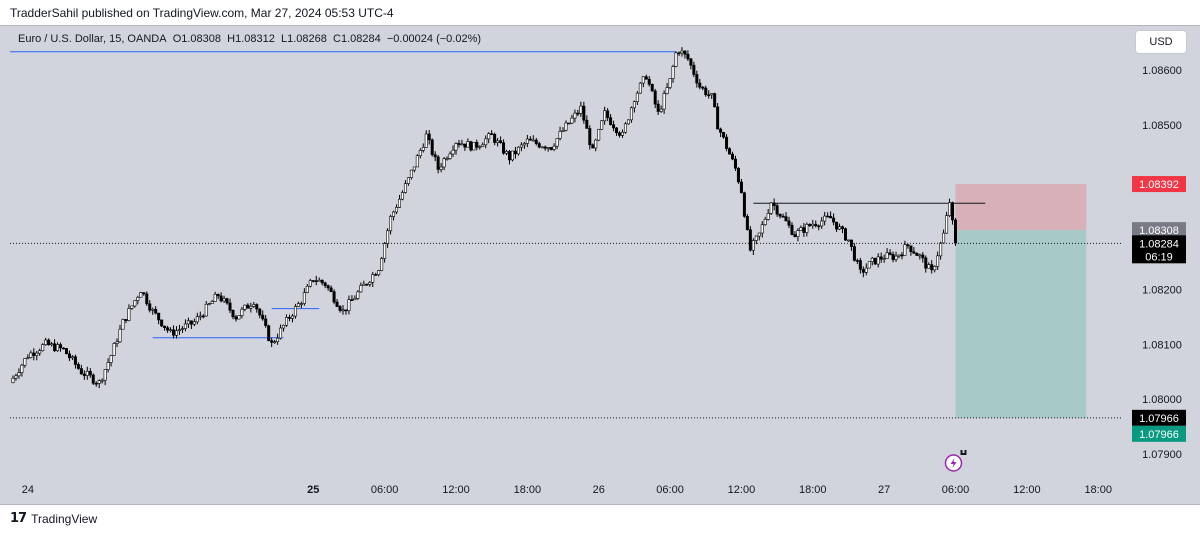 This screenshot has width=1200, height=535. I want to click on x-tick-label: 27, so click(884, 490).